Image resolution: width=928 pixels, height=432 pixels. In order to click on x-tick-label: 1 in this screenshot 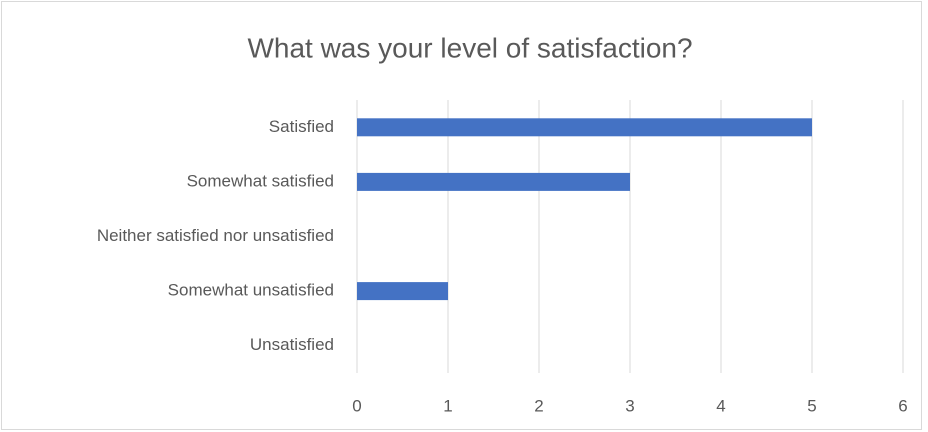, I will do `click(447, 405)`.